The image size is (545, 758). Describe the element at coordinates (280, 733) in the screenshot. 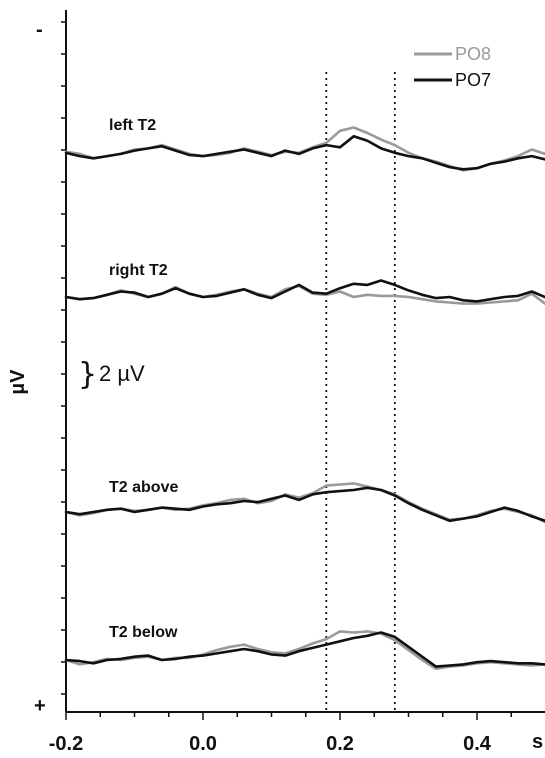

I see `x-axis-ticks: -0.2 0.0 0.2 0.4` at that location.